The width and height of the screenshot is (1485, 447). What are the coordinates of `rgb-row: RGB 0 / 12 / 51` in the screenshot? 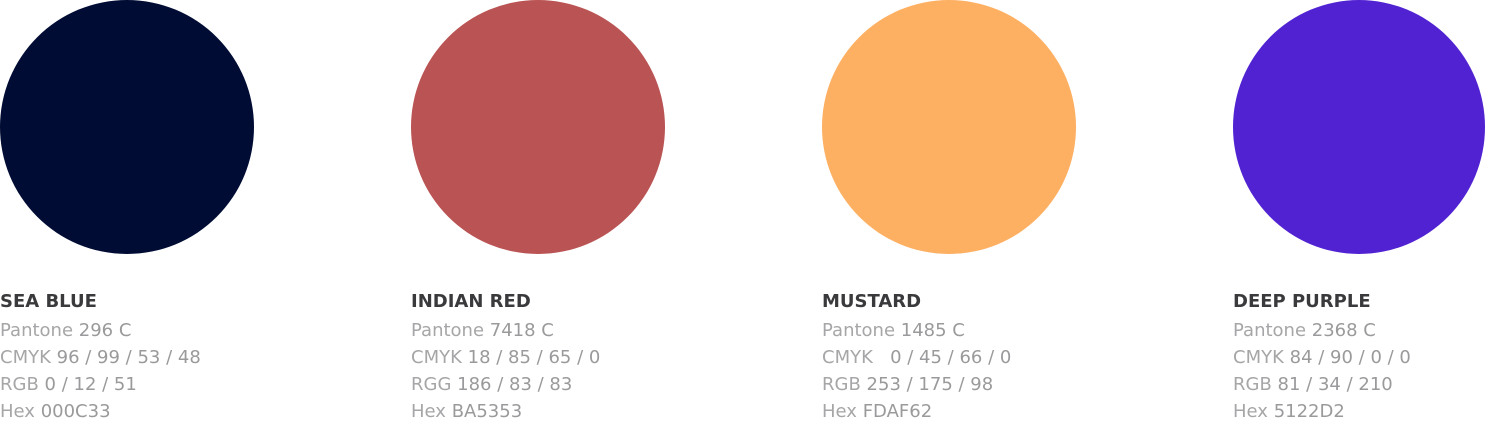 It's located at (130, 384).